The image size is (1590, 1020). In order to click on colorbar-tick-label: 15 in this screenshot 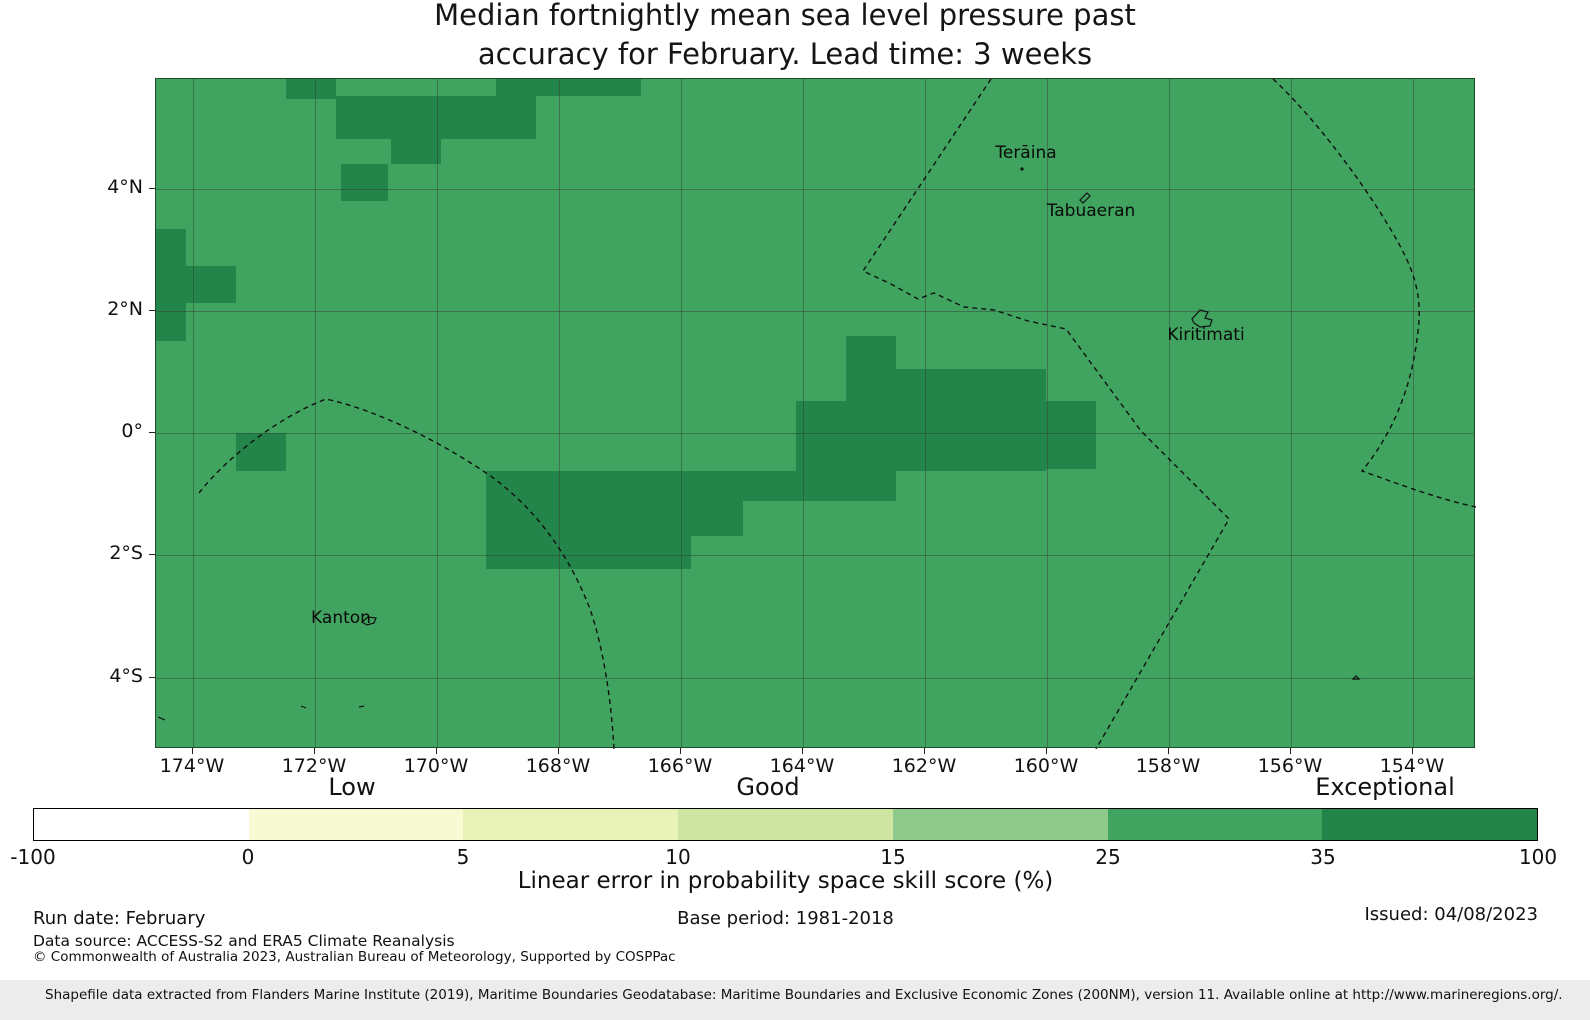, I will do `click(893, 857)`.